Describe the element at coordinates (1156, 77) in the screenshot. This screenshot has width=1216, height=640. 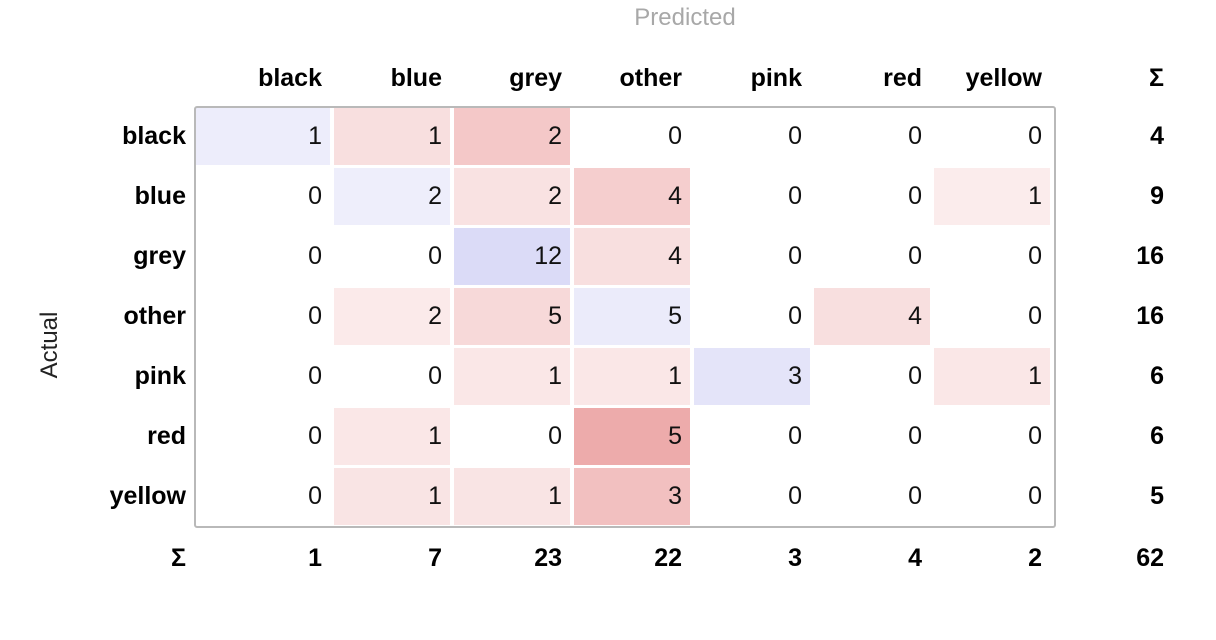
I see `column-header-sum: Σ` at that location.